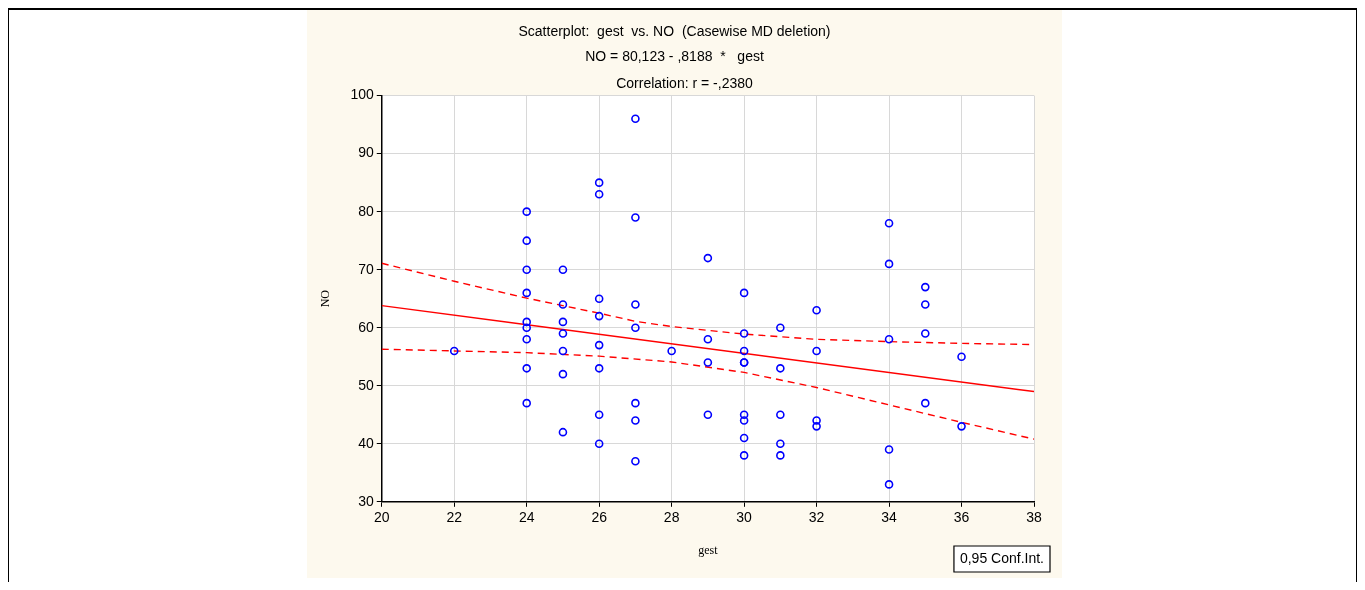 The height and width of the screenshot is (590, 1365). What do you see at coordinates (889, 517) in the screenshot?
I see `x-tick-label: 34` at bounding box center [889, 517].